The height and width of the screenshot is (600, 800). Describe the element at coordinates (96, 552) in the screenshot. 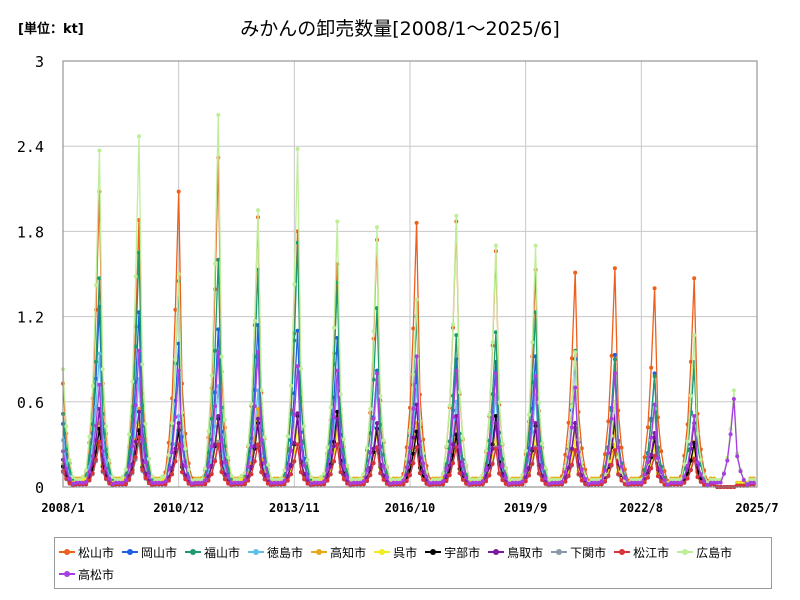

I see `legend-label: 松山市` at that location.